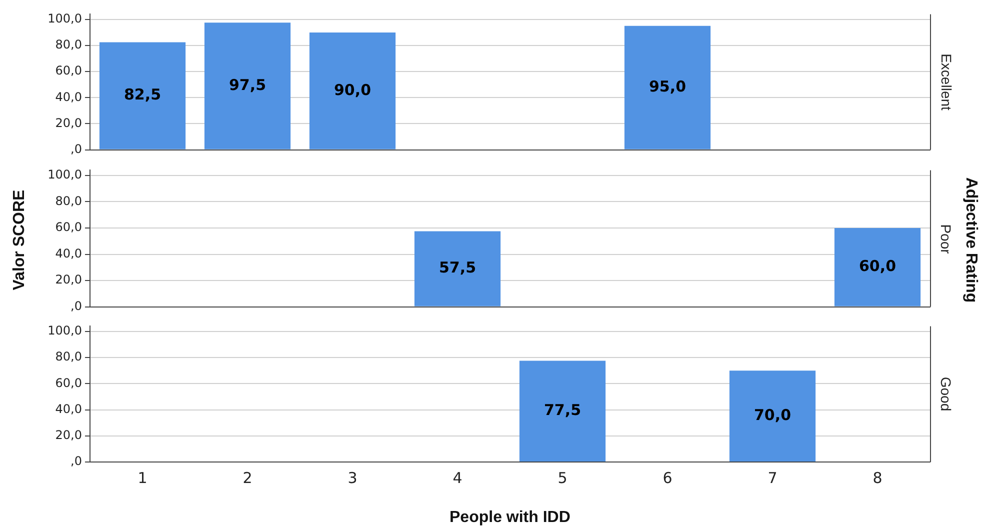 Image resolution: width=984 pixels, height=531 pixels. I want to click on data-label: 90,0, so click(353, 89).